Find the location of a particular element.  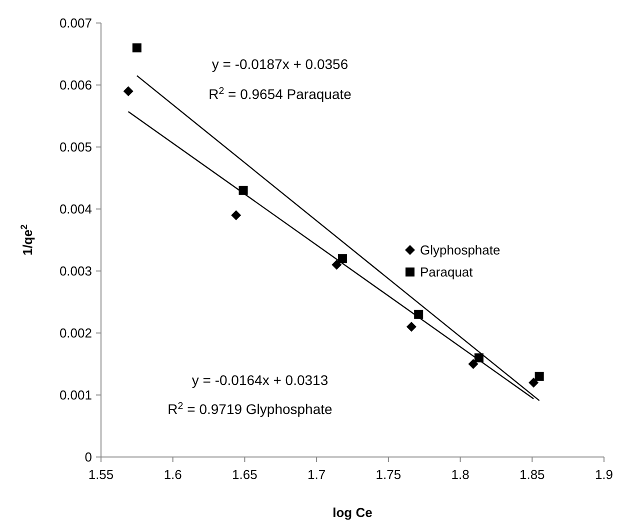

x-tick-label: 1.8 is located at coordinates (460, 474).